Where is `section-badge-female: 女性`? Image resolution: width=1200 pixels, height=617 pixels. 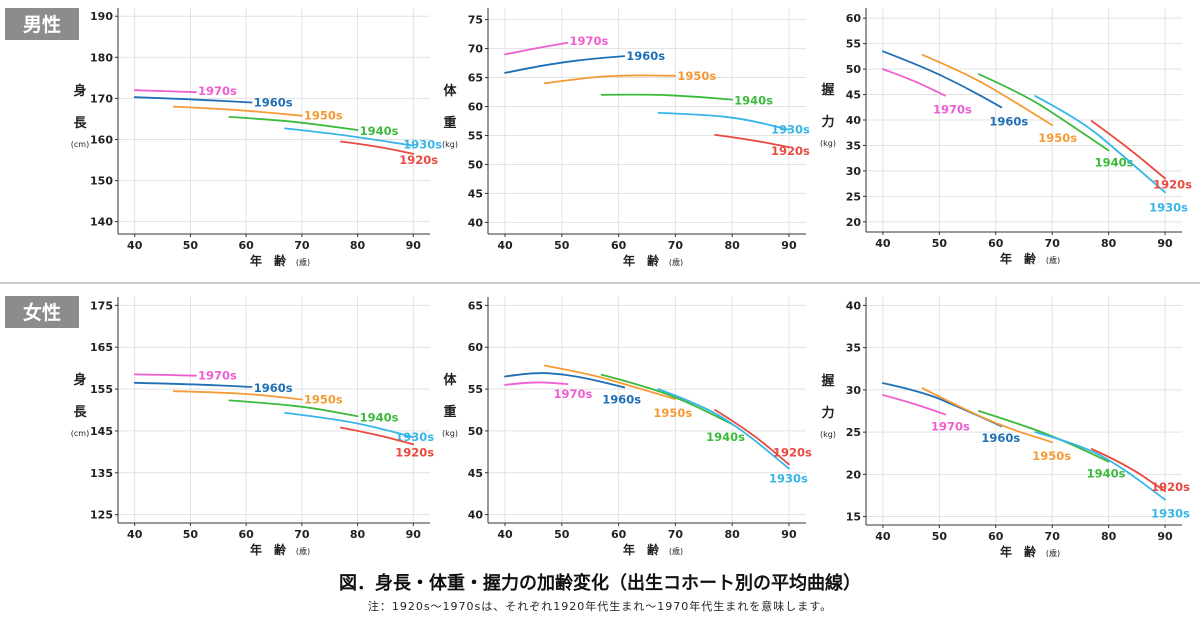 section-badge-female: 女性 is located at coordinates (42, 312).